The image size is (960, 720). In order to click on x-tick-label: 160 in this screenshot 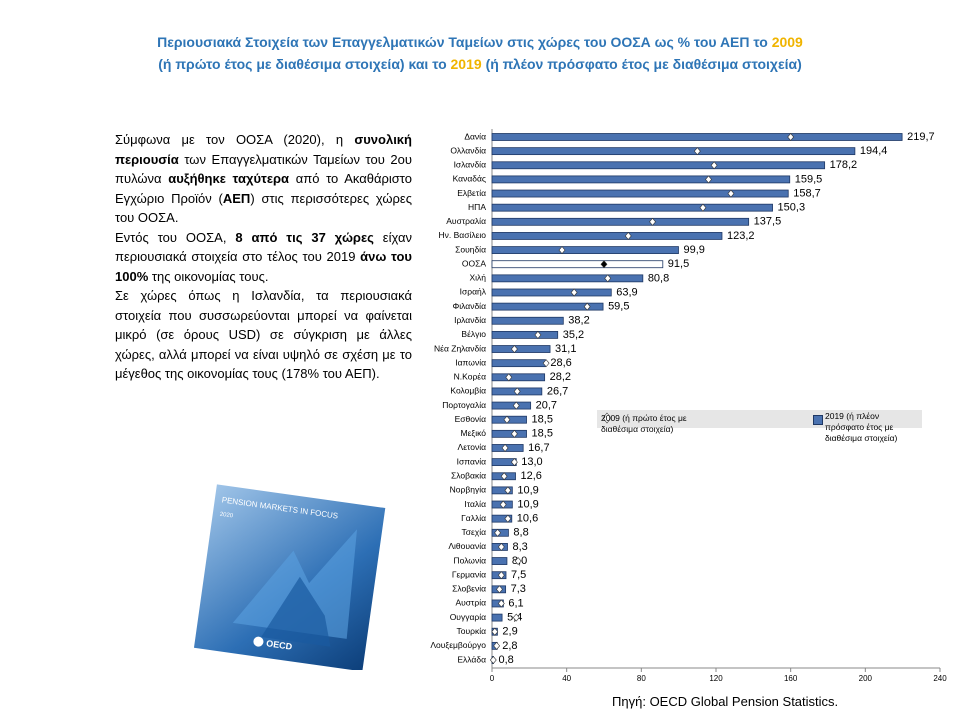, I will do `click(791, 678)`.